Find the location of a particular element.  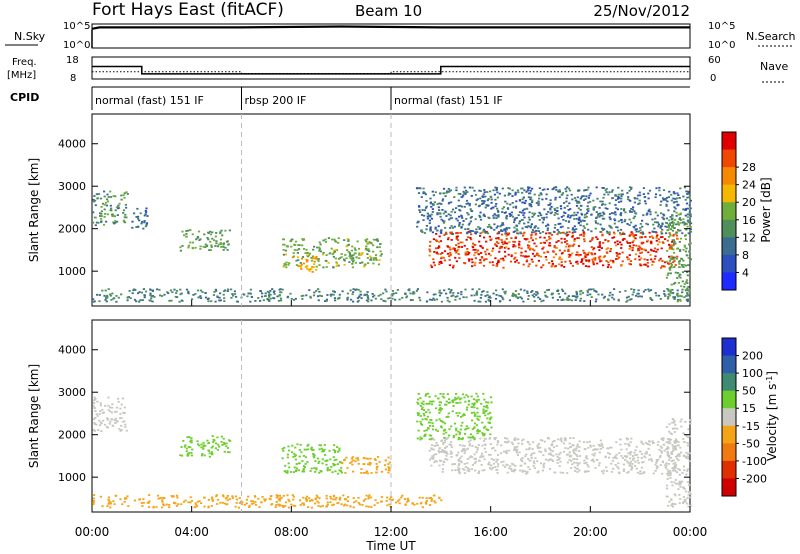

nave-tick-top: 60 is located at coordinates (714, 60).